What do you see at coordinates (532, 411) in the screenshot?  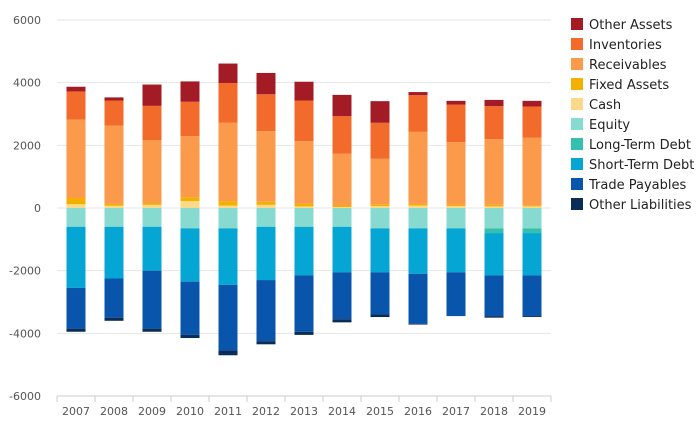 I see `x-tick-label: 2019` at bounding box center [532, 411].